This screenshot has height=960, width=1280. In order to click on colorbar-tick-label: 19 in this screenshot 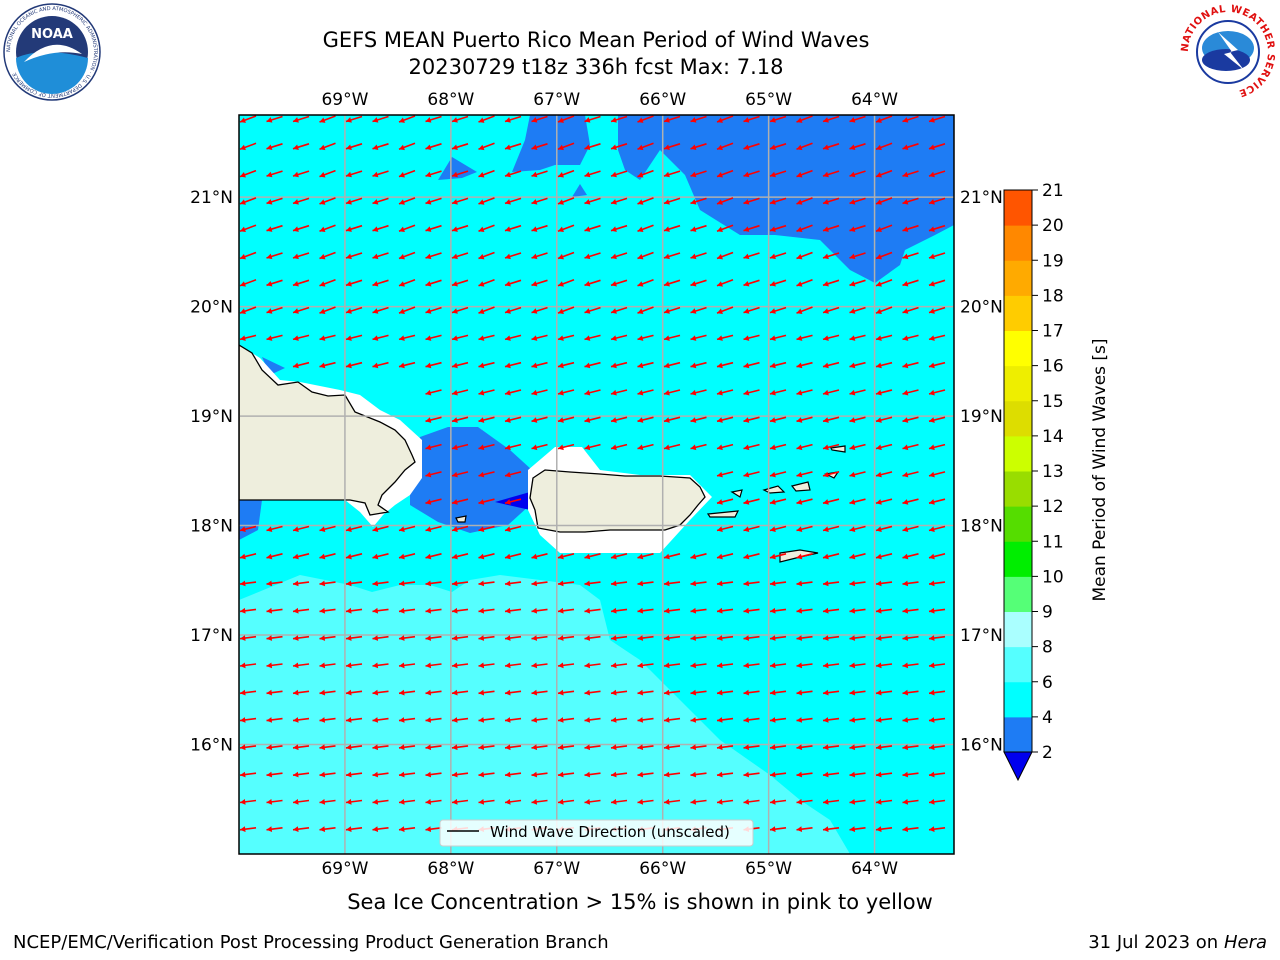, I will do `click(1053, 261)`.